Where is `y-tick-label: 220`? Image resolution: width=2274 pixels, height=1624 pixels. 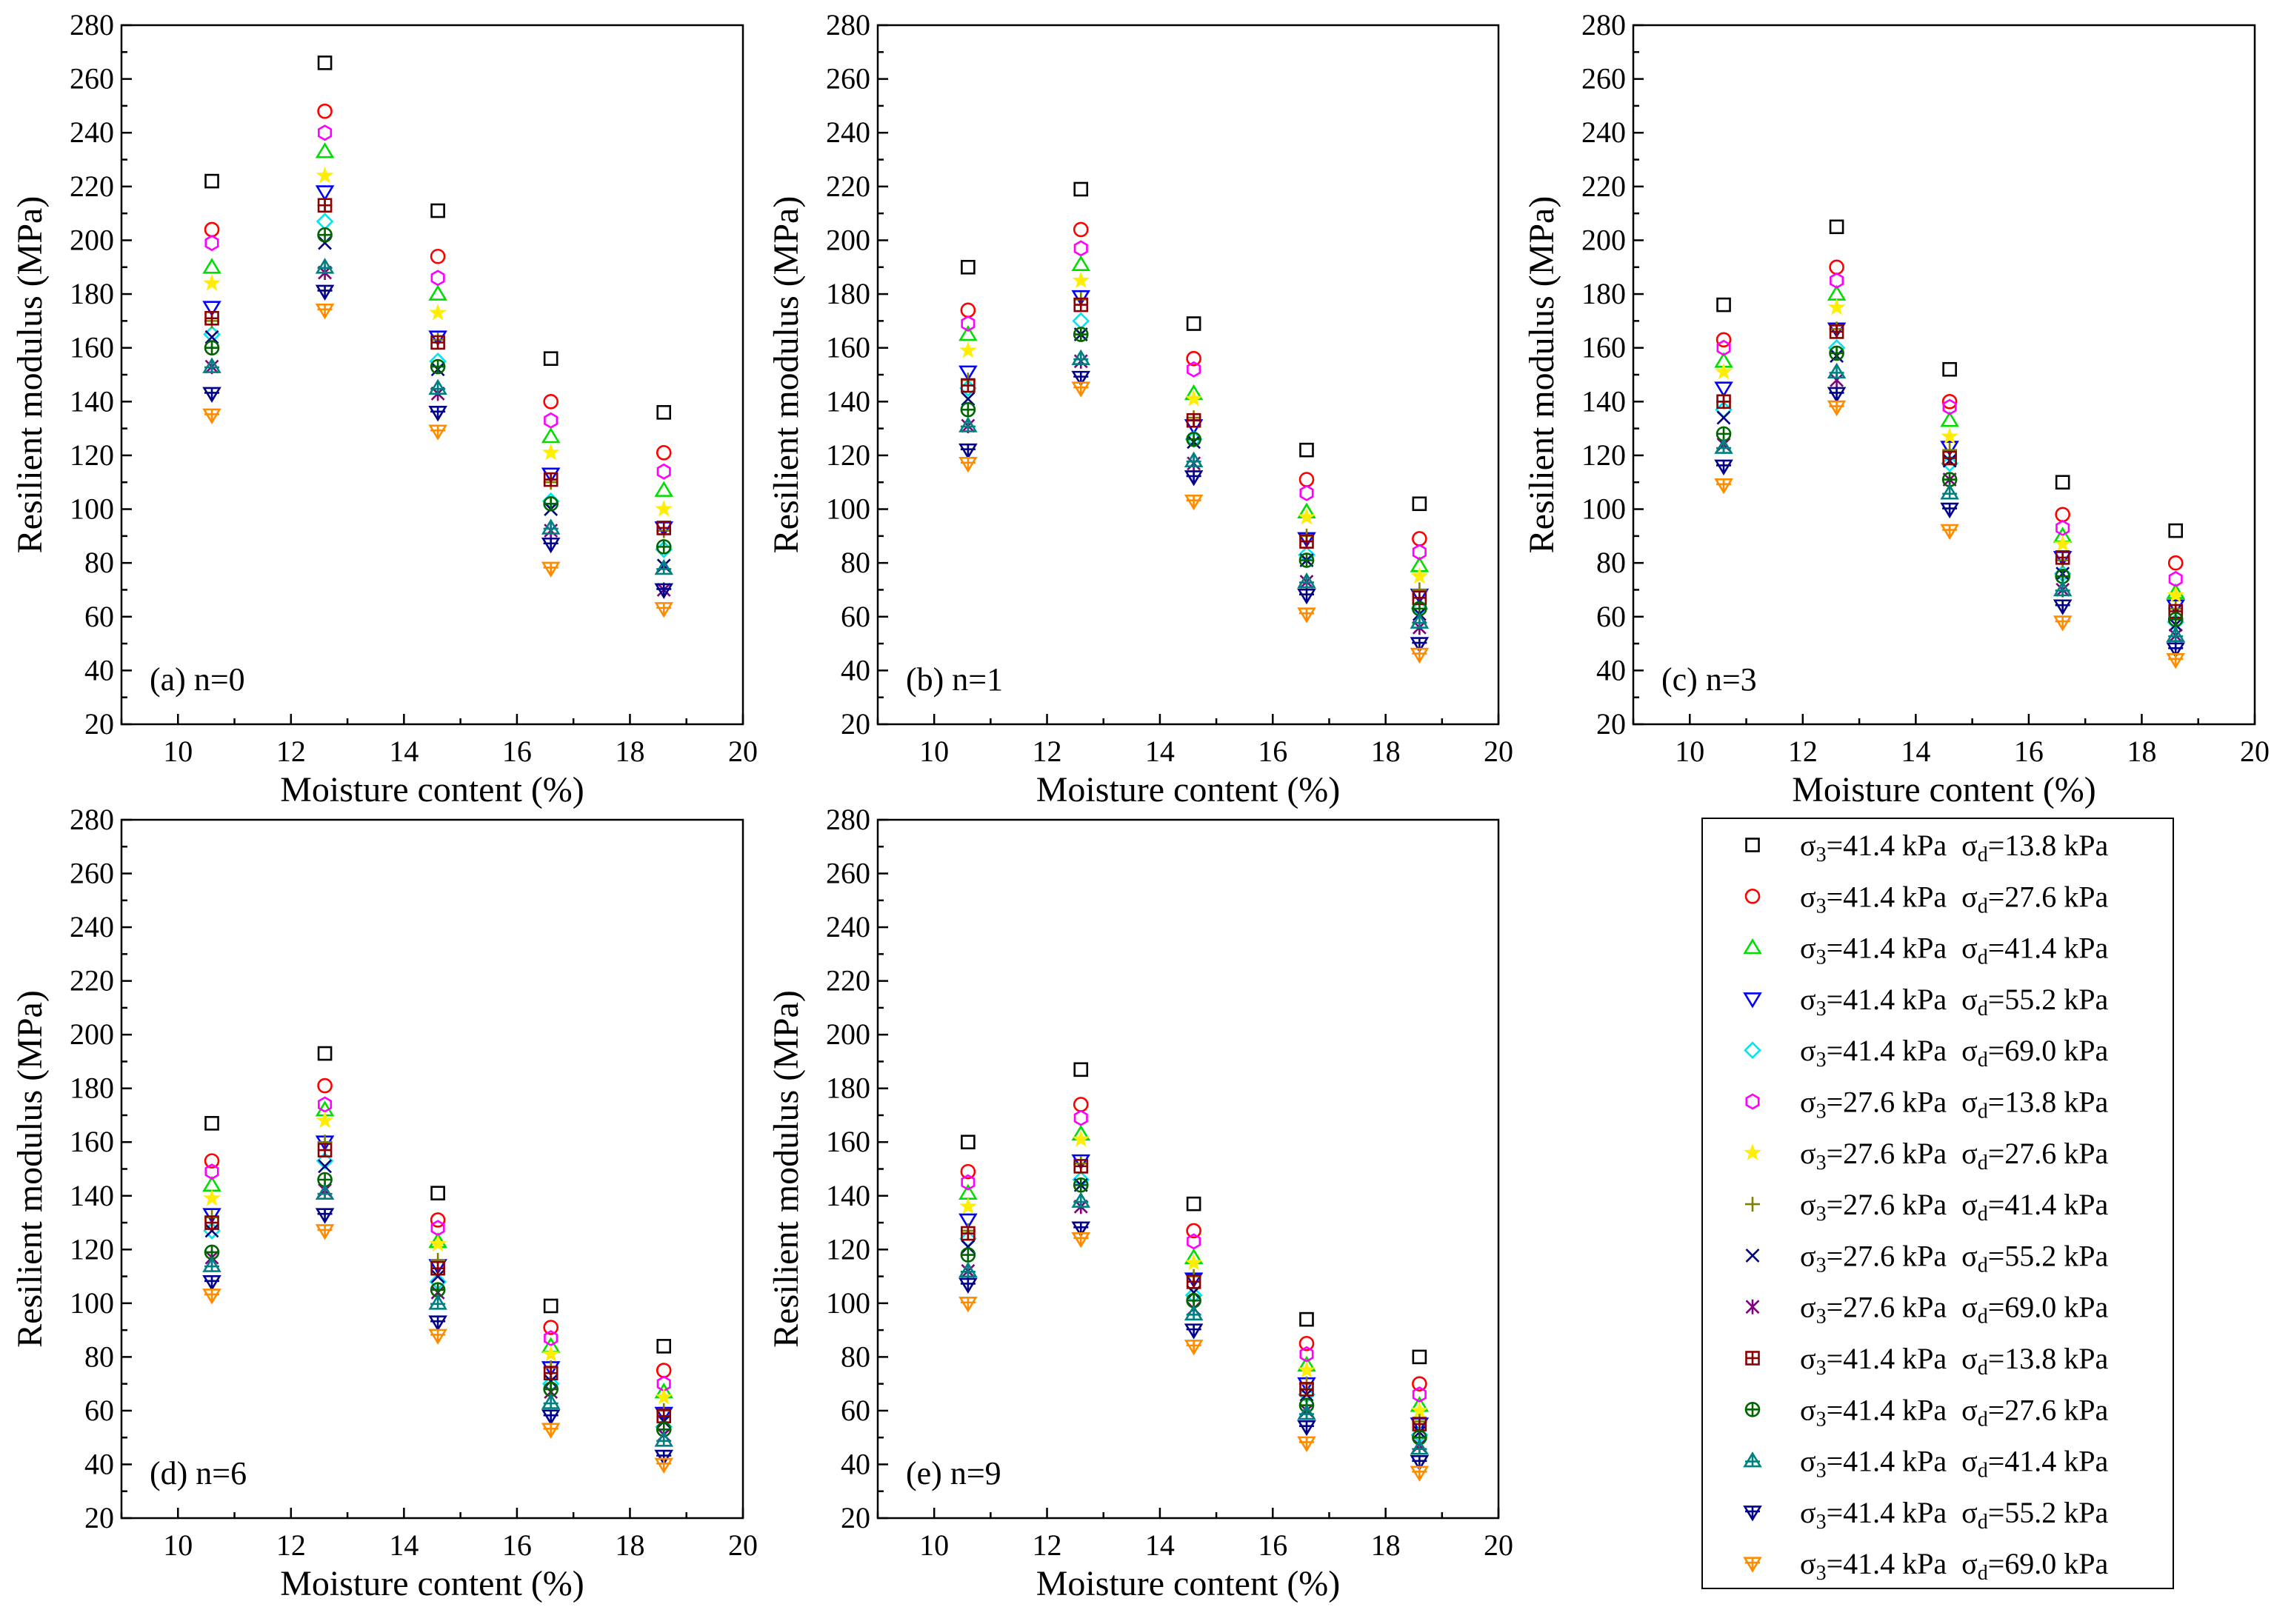 y-tick-label: 220 is located at coordinates (848, 186).